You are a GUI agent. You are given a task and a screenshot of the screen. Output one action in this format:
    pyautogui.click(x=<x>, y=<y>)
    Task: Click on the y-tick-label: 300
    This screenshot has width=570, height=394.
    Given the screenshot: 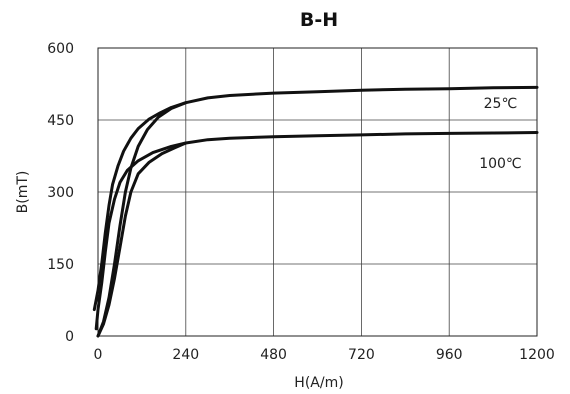 What is the action you would take?
    pyautogui.click(x=60, y=193)
    